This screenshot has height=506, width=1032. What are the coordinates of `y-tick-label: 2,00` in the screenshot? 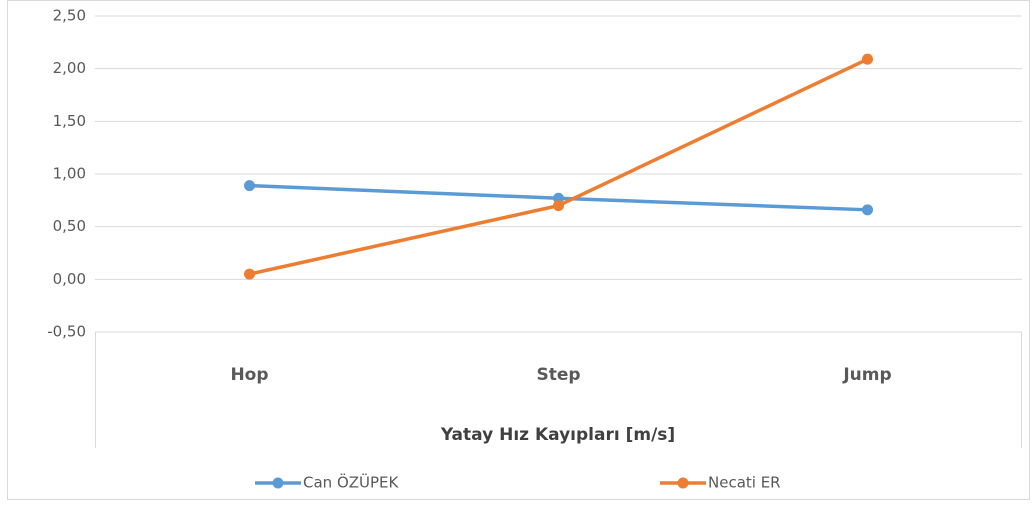 It's located at (69, 68).